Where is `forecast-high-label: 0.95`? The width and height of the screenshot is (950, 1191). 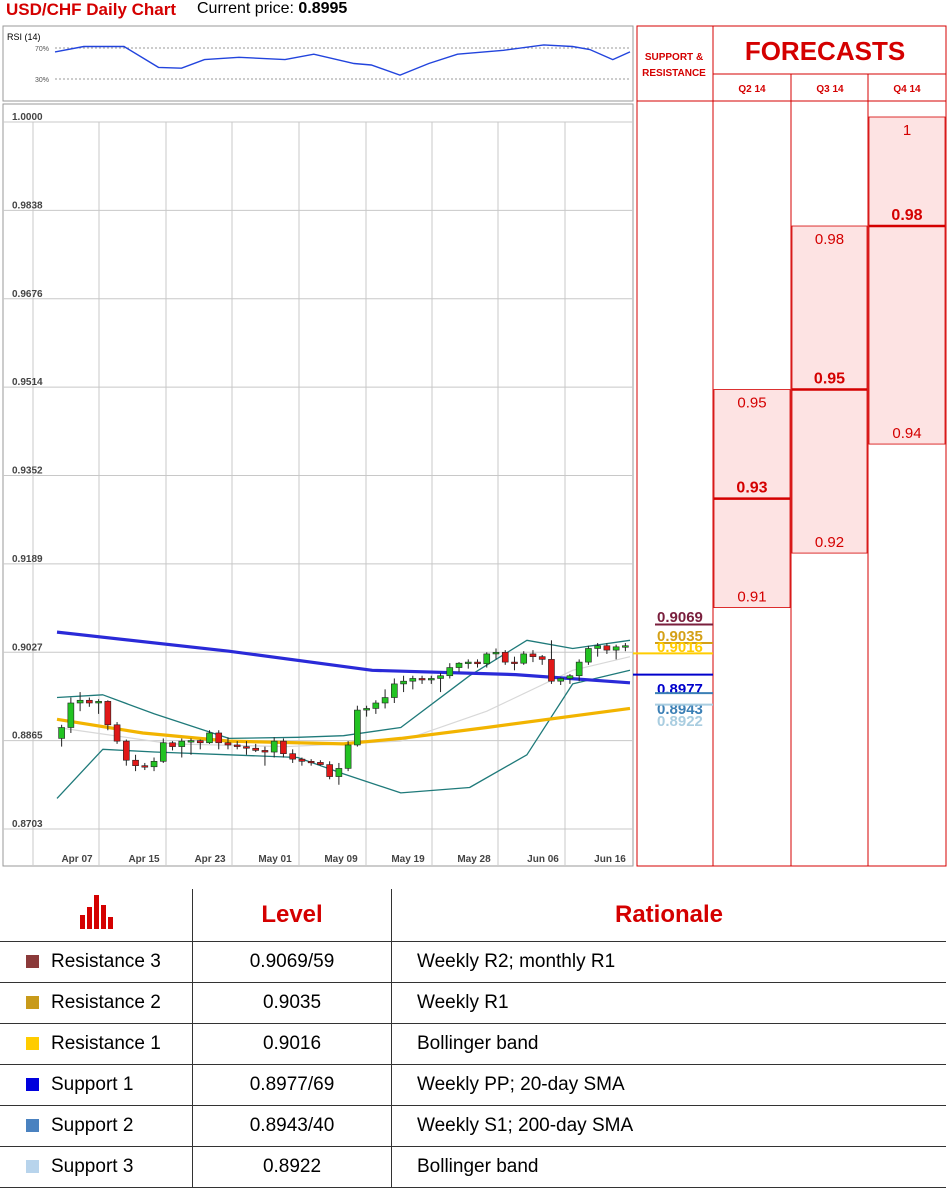
forecast-high-label: 0.95 is located at coordinates (751, 403).